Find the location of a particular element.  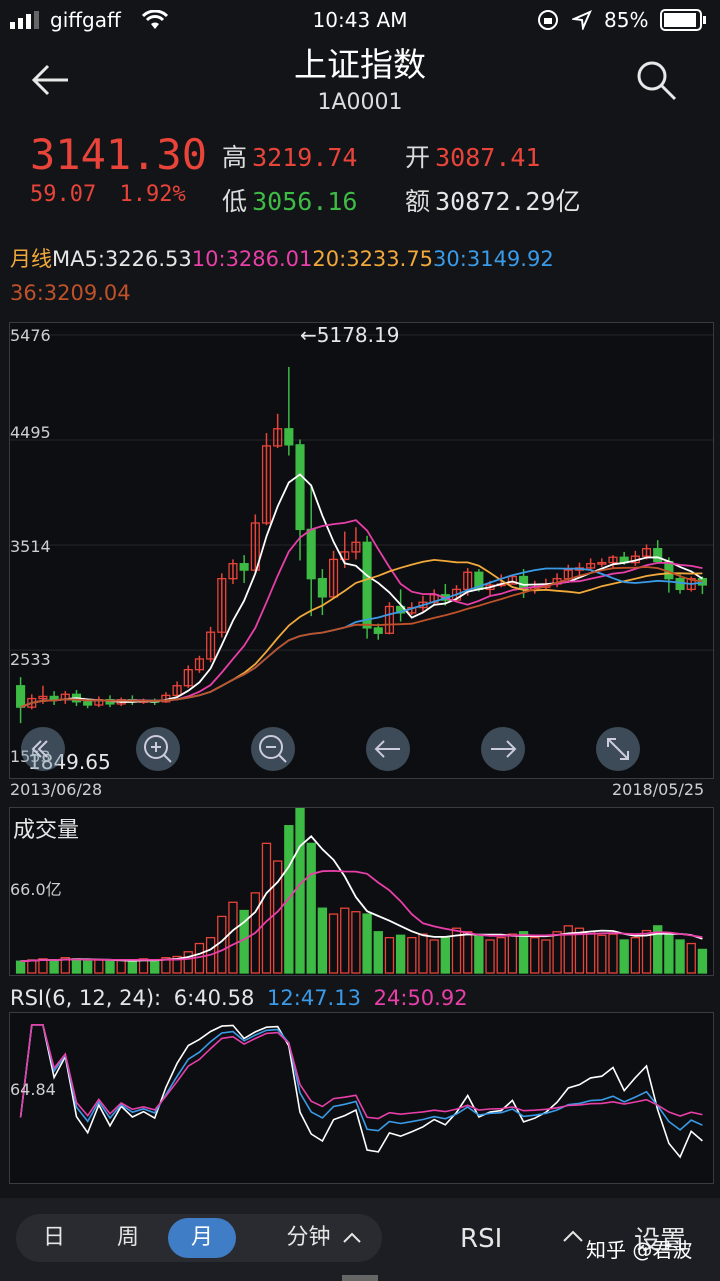

rsi-panel is located at coordinates (361, 1098).